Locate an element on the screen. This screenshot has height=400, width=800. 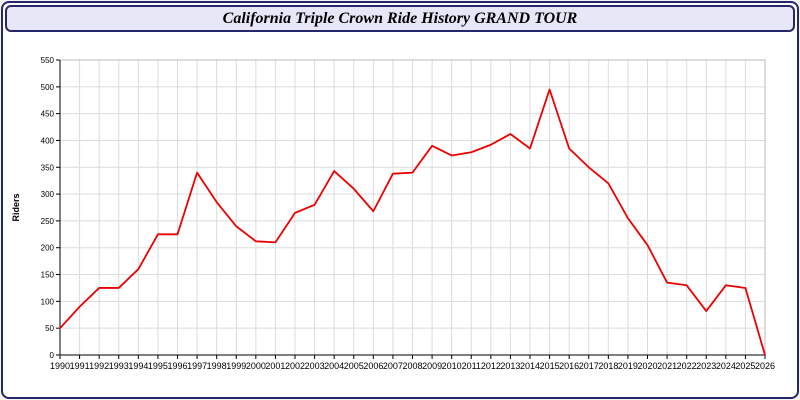
svg-text: 2020 is located at coordinates (647, 366).